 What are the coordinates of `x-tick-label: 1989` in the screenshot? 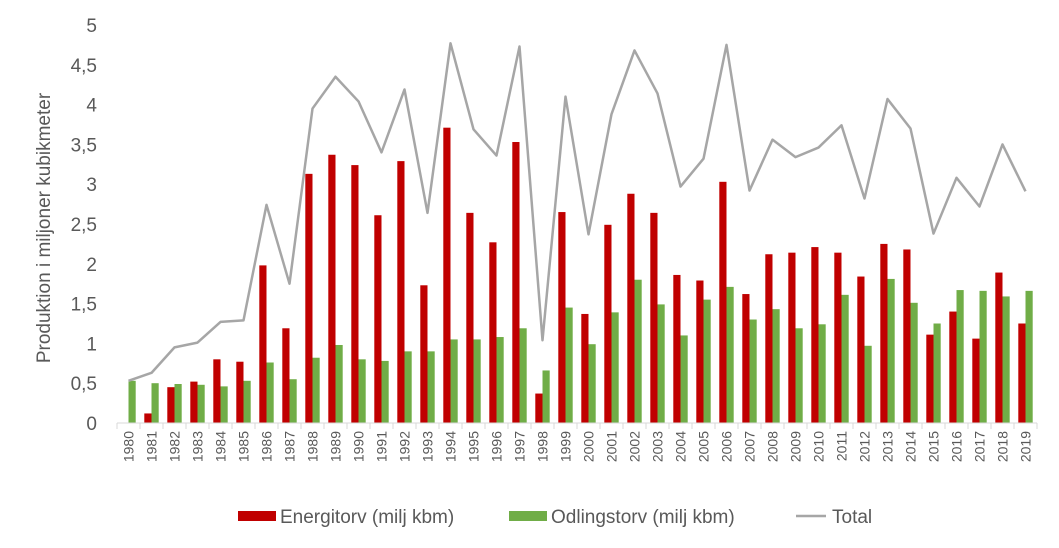 It's located at (336, 446).